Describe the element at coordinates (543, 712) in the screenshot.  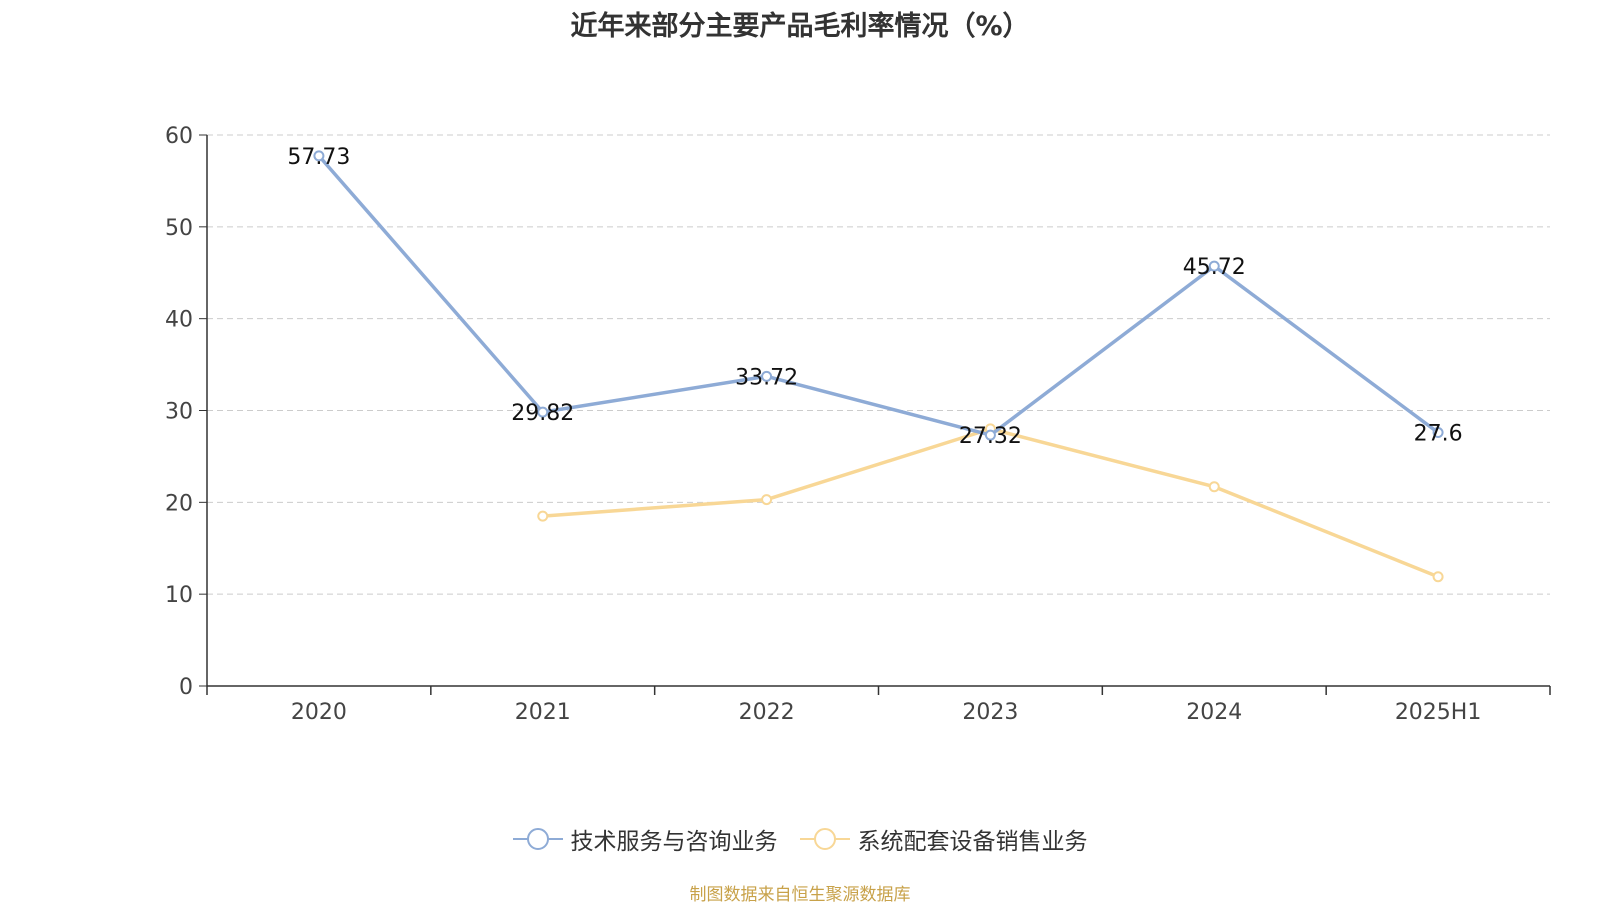
I see `x-tick-label: 2021` at that location.